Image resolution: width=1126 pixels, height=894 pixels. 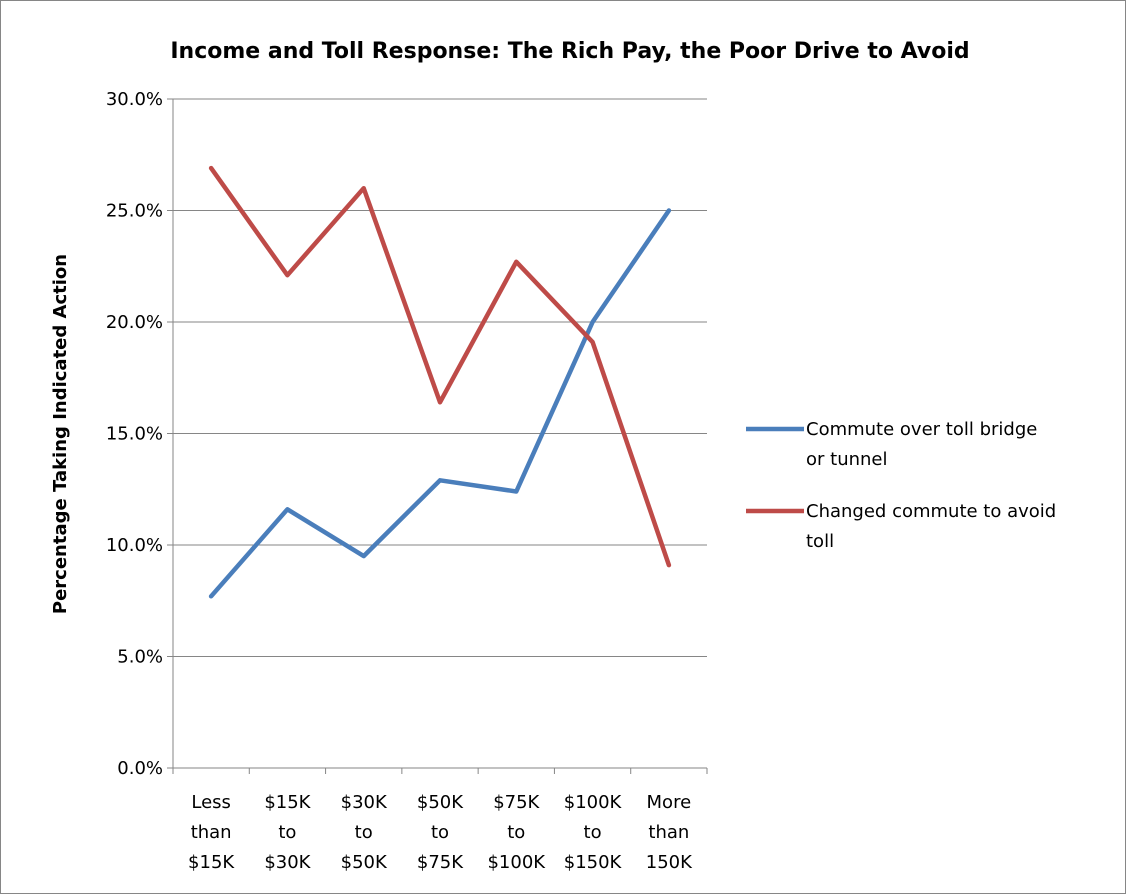 I want to click on x-tick-label-1: $15K to $30K, so click(x=287, y=832).